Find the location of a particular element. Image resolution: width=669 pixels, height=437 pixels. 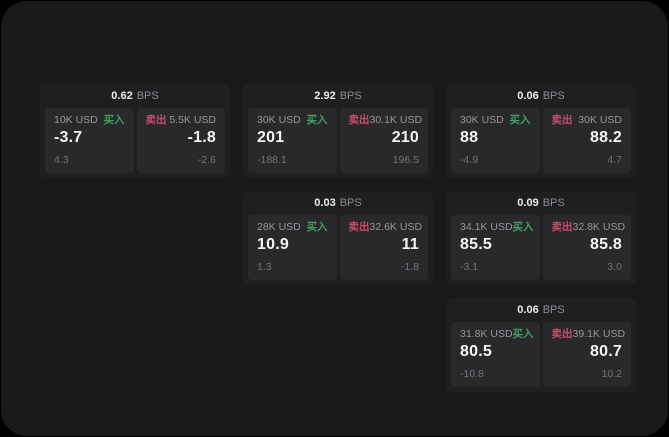

buy-price: 201 is located at coordinates (271, 137).